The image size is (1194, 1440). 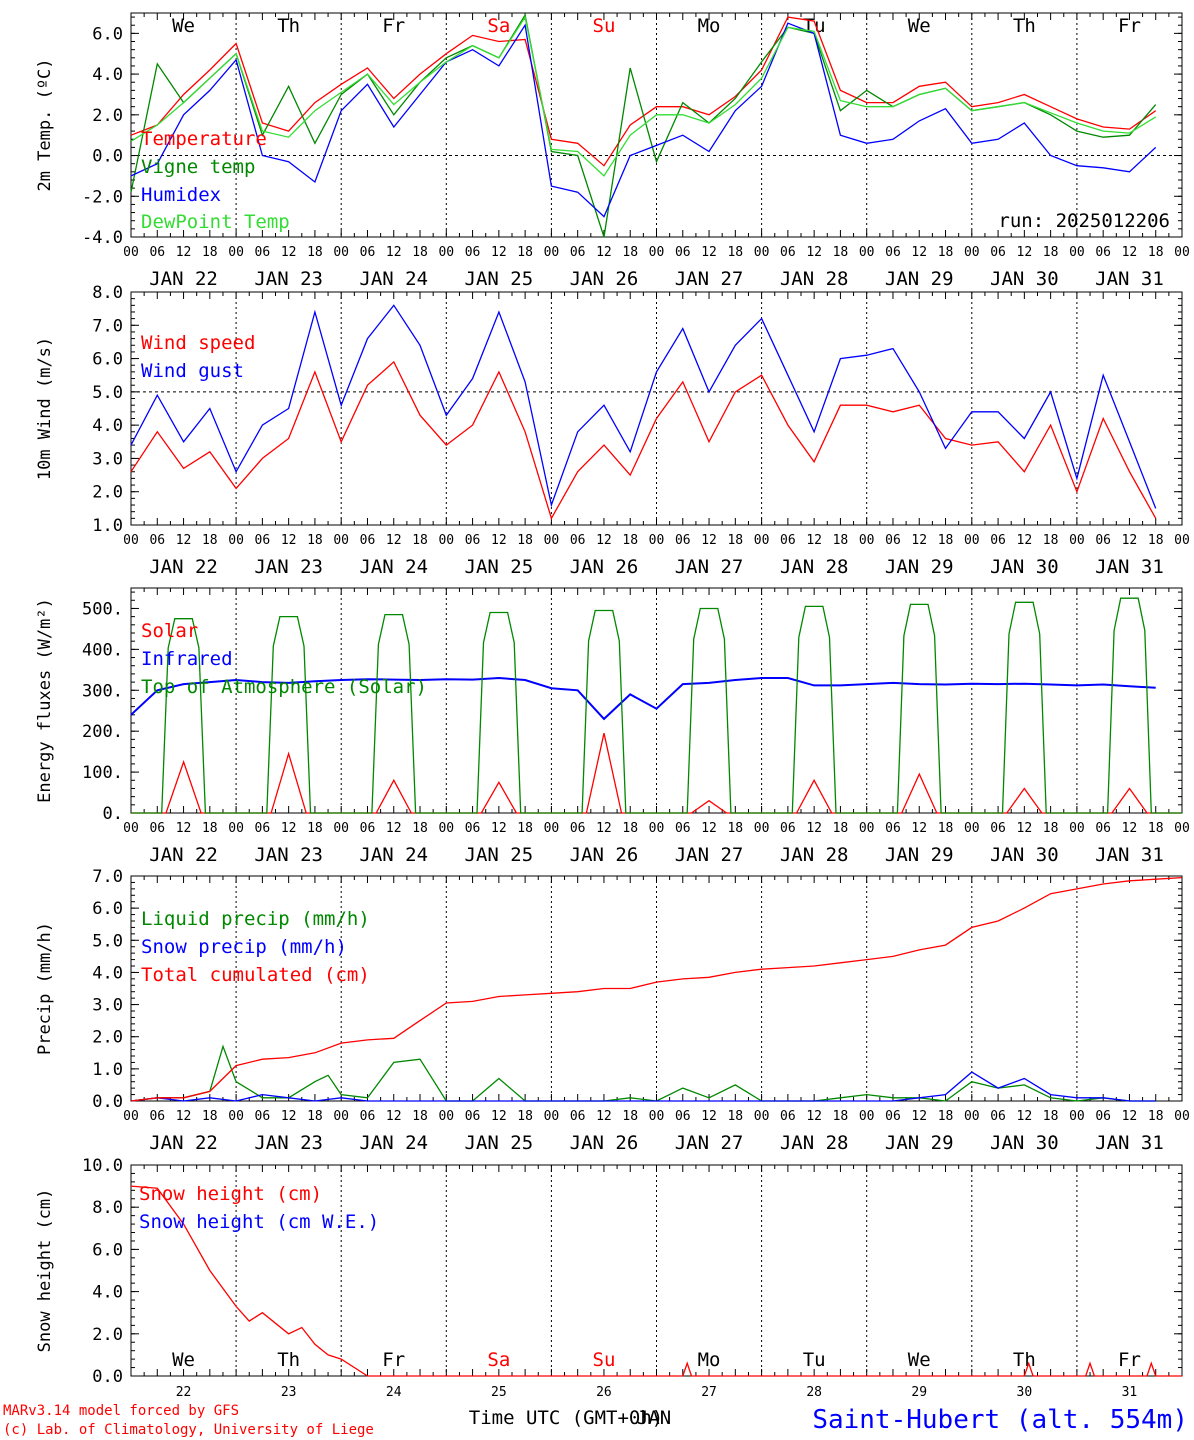 What do you see at coordinates (498, 26) in the screenshot?
I see `day-name-label: Sa` at bounding box center [498, 26].